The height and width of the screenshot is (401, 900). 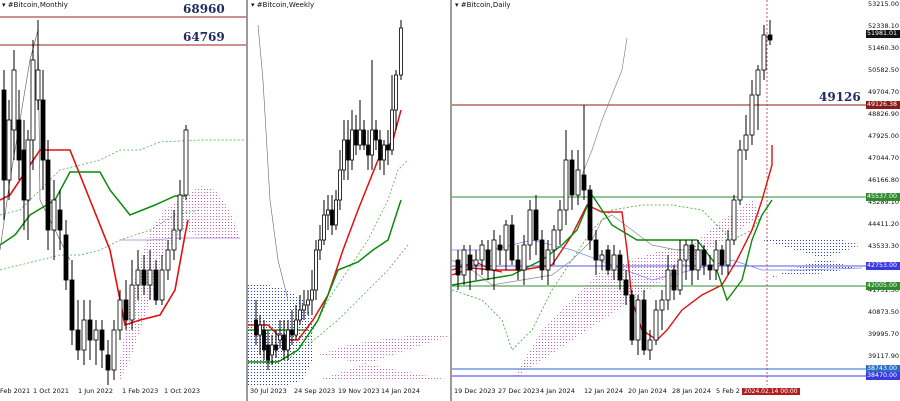 I want to click on price-tick-label: 40873.50, so click(x=884, y=312).